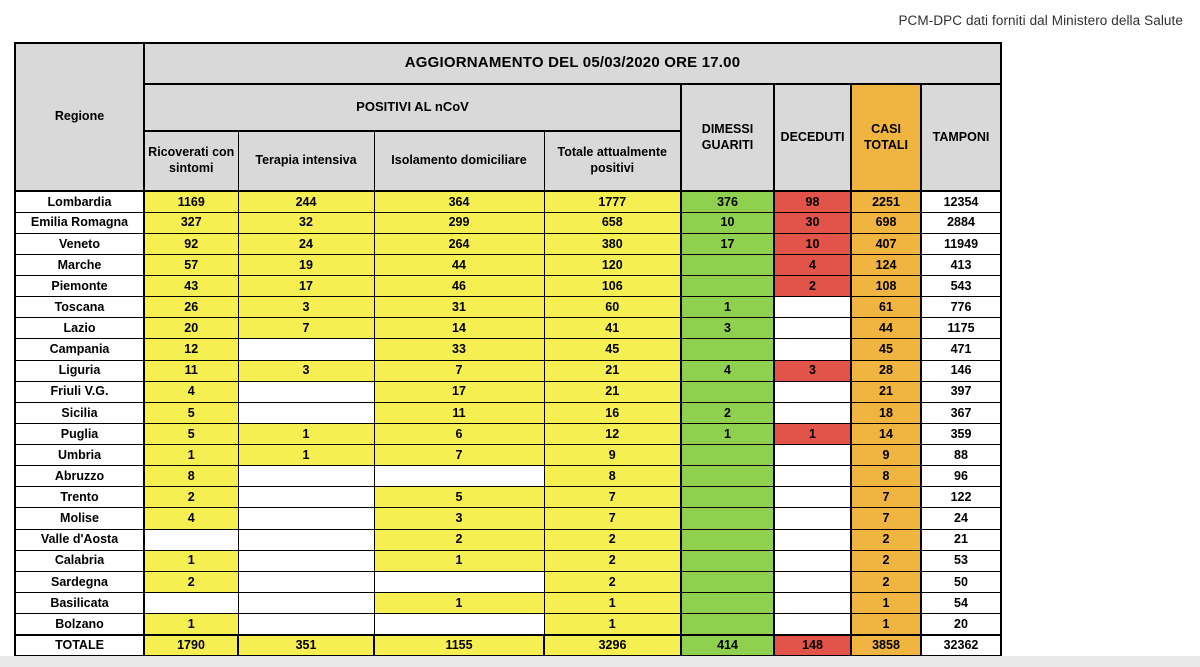  Describe the element at coordinates (961, 370) in the screenshot. I see `data-cell: 146` at that location.